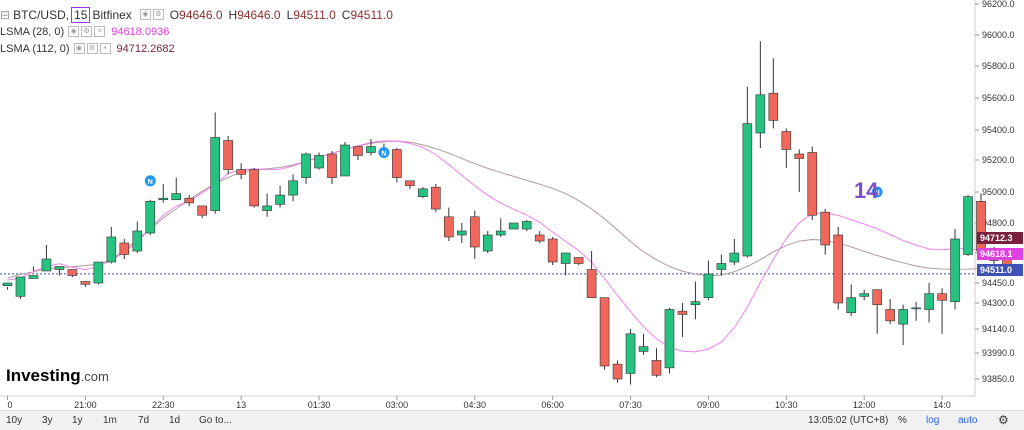  Describe the element at coordinates (14, 420) in the screenshot. I see `range-10y-button: 10y` at that location.